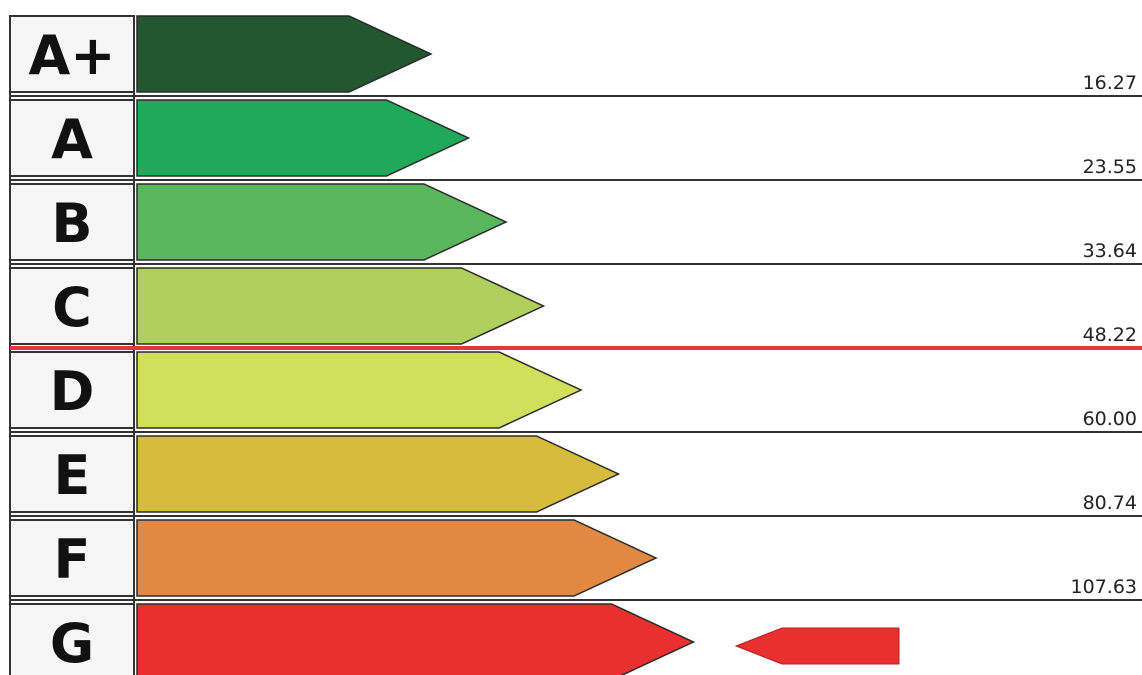 The width and height of the screenshot is (1142, 675). What do you see at coordinates (1104, 587) in the screenshot?
I see `threshold-label: 107.63` at bounding box center [1104, 587].